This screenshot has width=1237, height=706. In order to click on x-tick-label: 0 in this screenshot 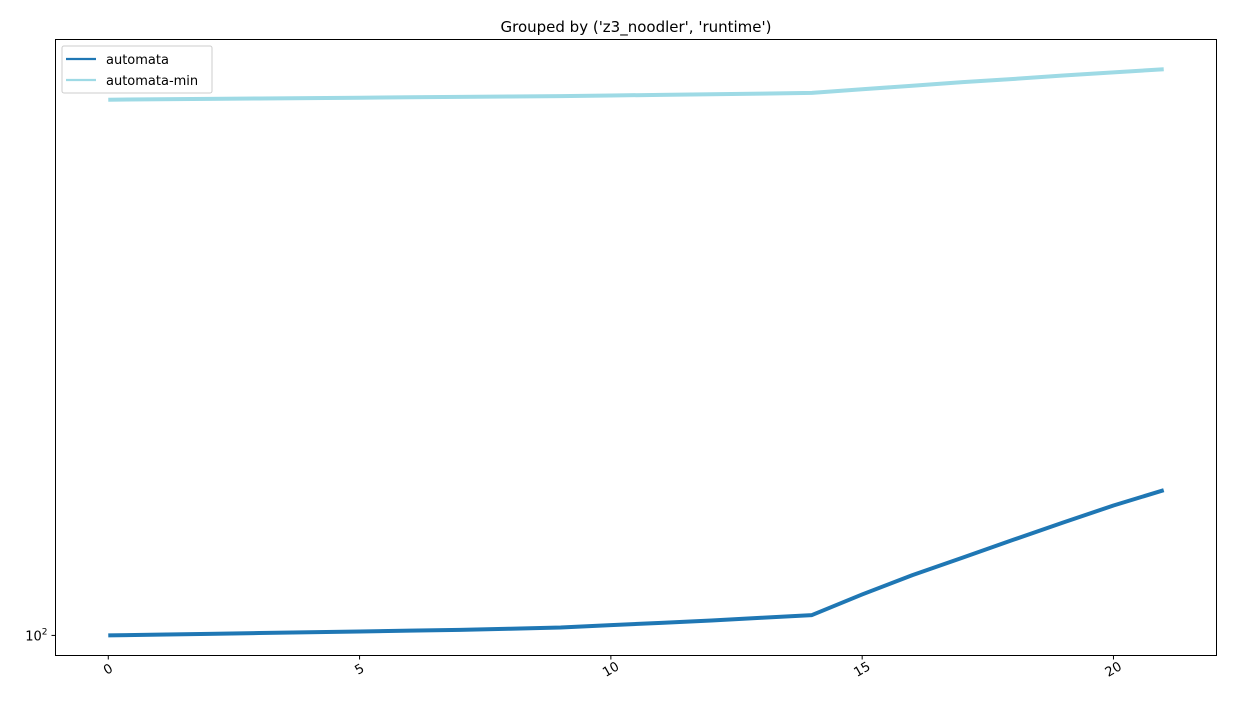, I will do `click(108, 669)`.